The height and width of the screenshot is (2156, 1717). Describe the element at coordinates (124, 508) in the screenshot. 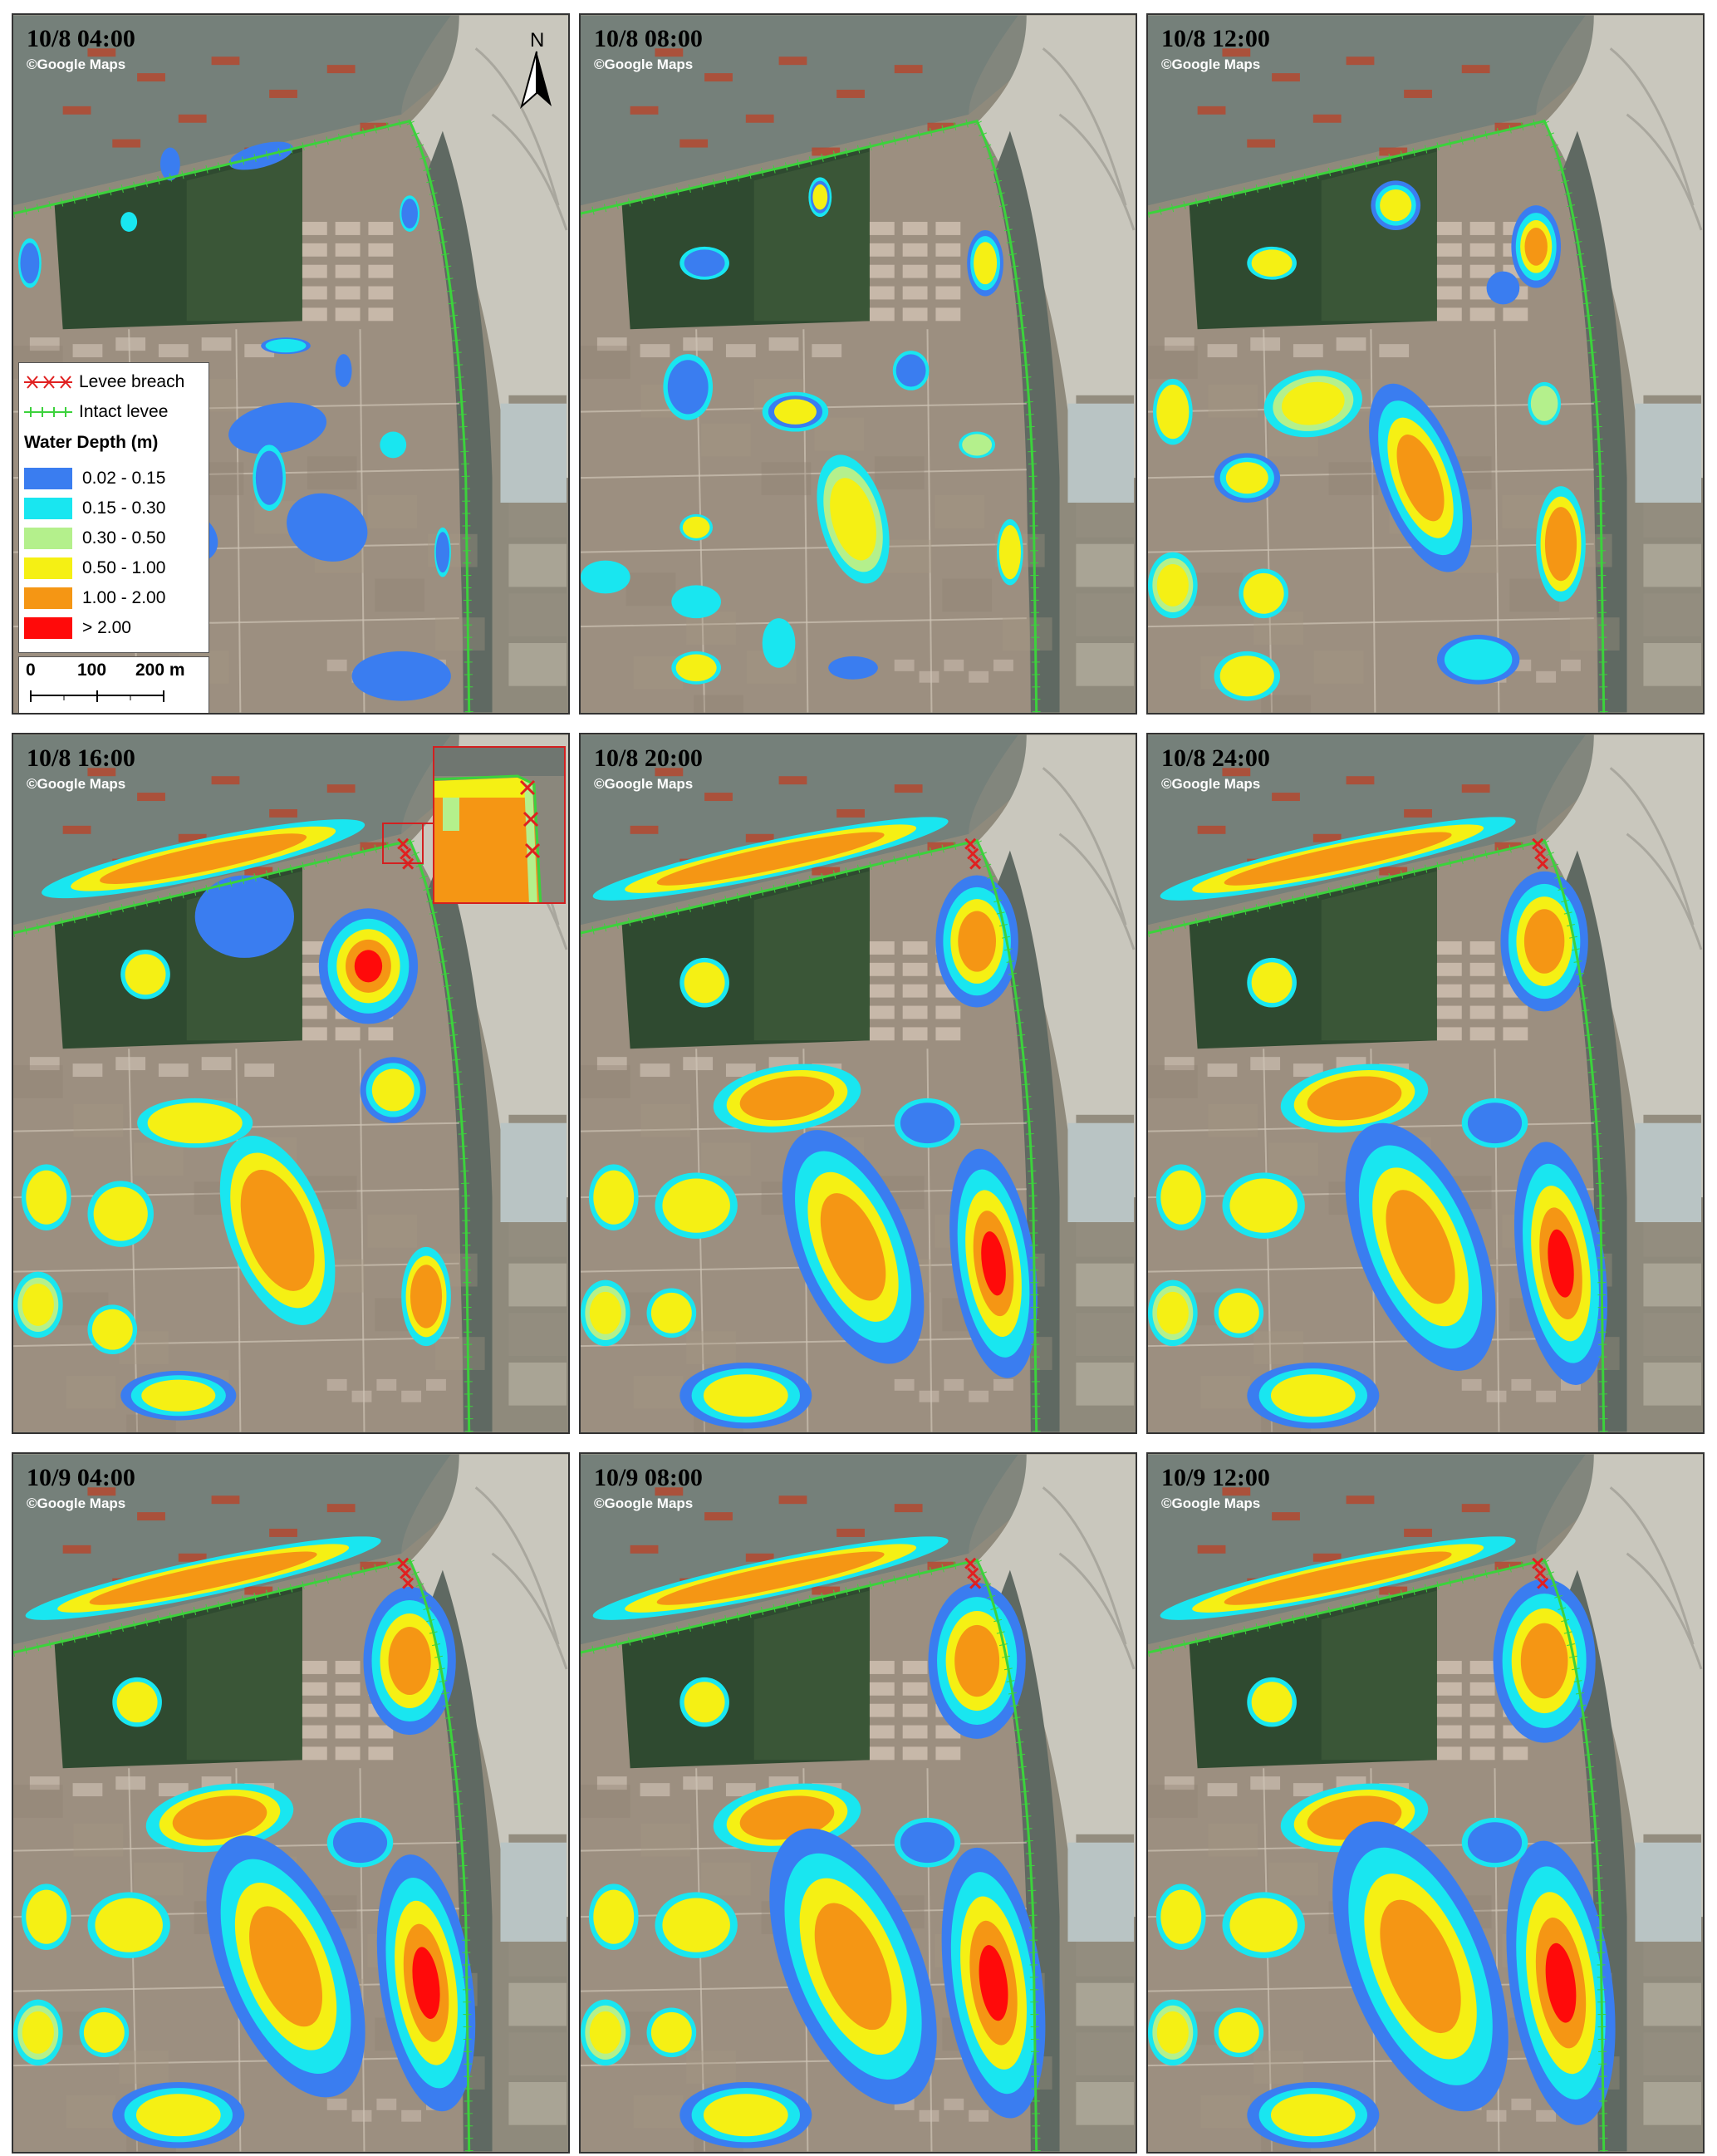

I see `legend-class-label: 0.15 - 0.30` at that location.